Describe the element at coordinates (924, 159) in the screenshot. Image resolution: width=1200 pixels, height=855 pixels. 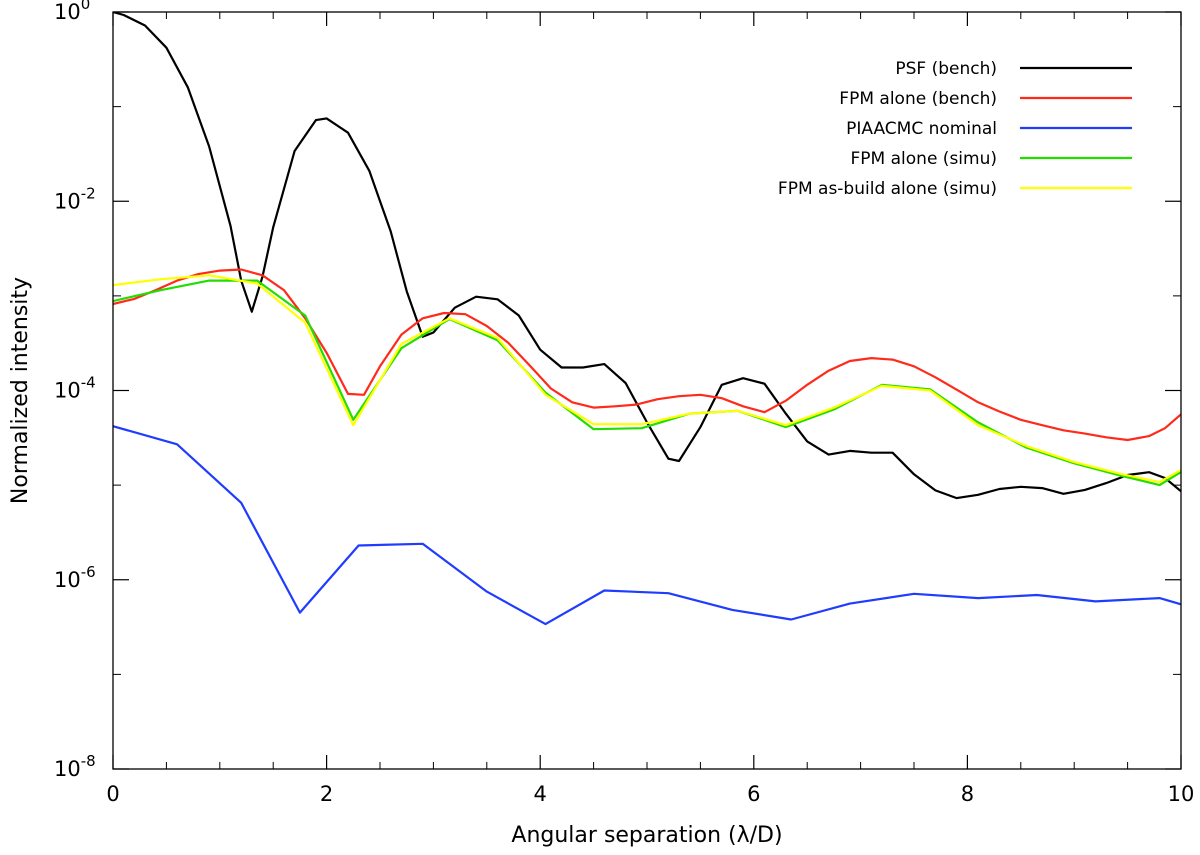
I see `legend-label: FPM alone (simu)` at that location.